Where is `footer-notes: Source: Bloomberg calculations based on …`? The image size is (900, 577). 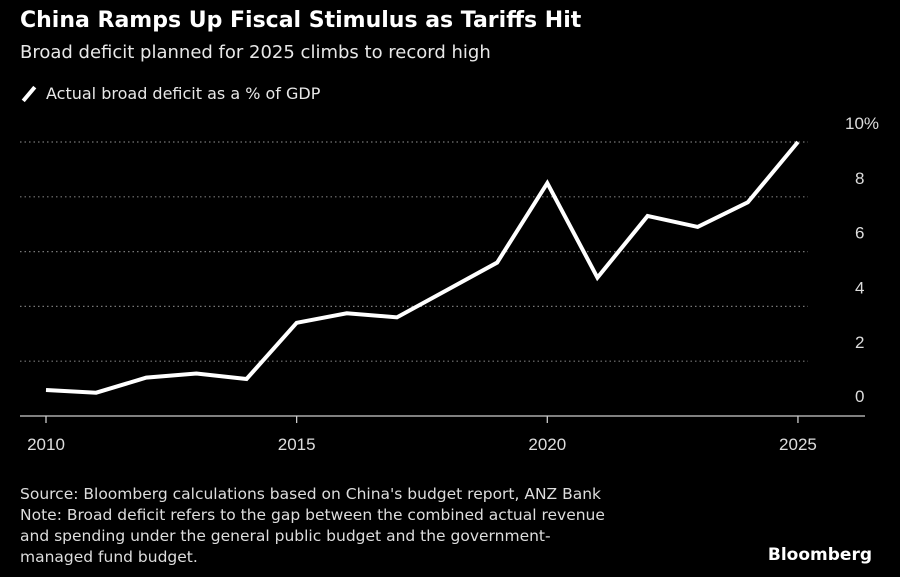 footer-notes: Source: Bloomberg calculations based on … is located at coordinates (312, 526).